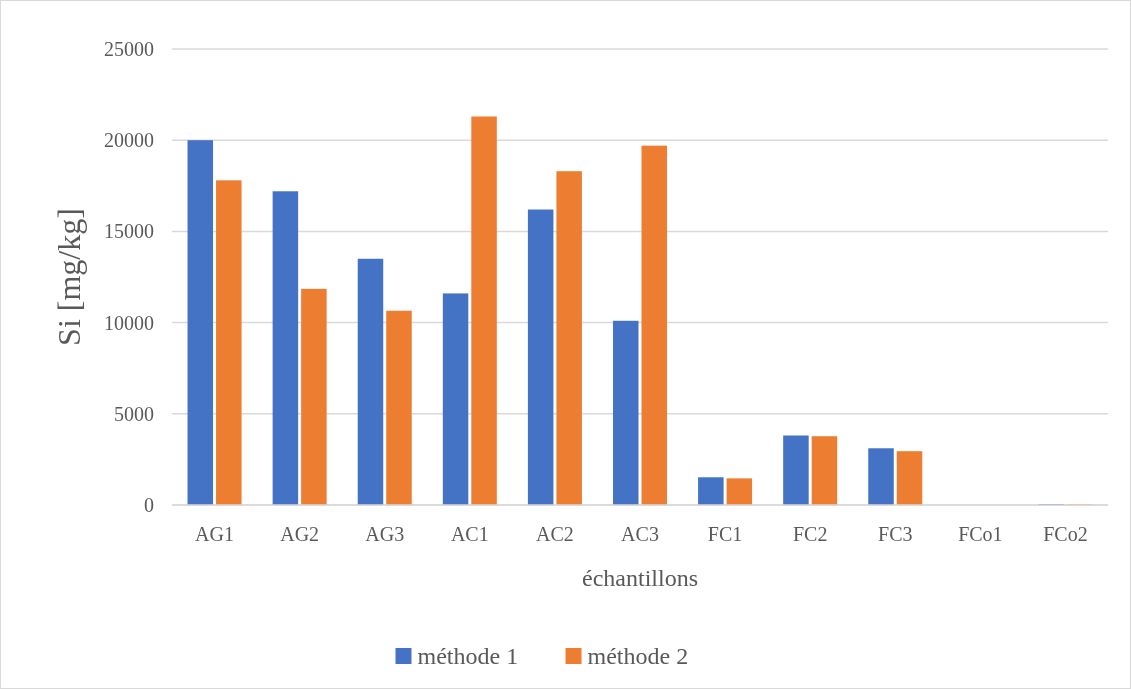 The image size is (1131, 689). Describe the element at coordinates (134, 413) in the screenshot. I see `y-tick-label: 5000` at that location.